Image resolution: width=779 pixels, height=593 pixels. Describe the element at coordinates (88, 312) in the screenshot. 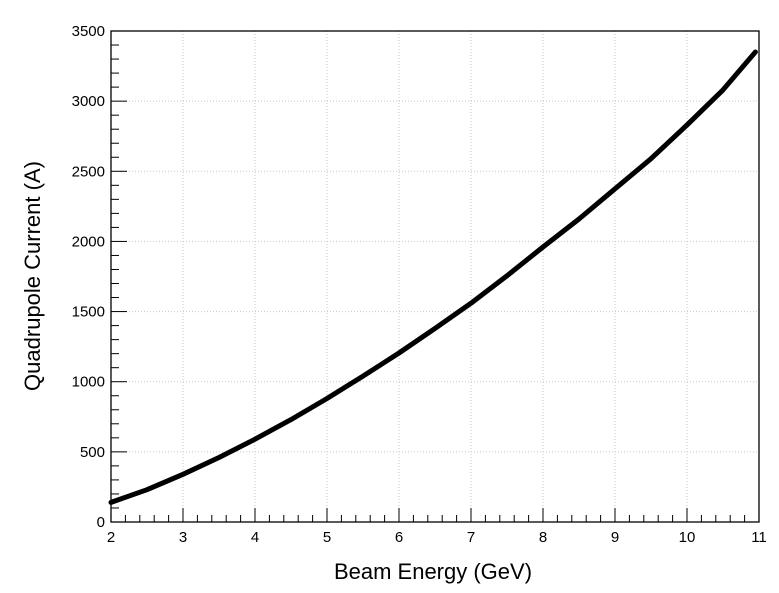

I see `y-tick-label: 1500` at that location.